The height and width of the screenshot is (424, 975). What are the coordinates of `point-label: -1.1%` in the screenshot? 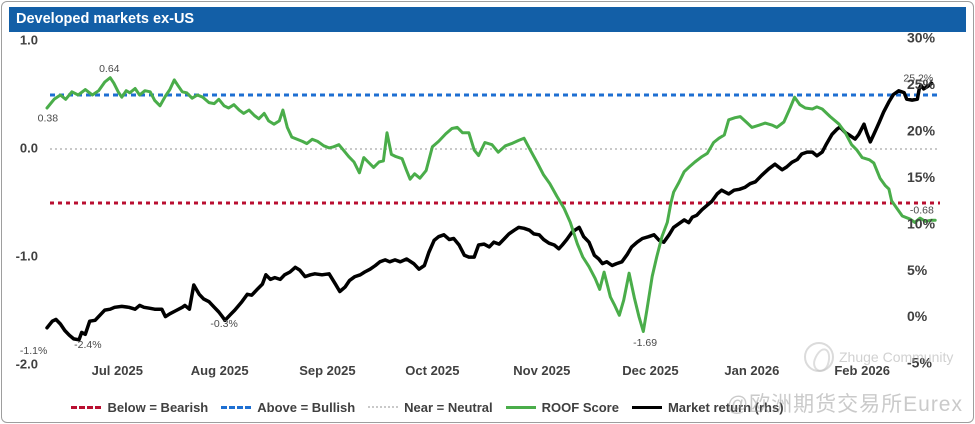 It's located at (33, 351).